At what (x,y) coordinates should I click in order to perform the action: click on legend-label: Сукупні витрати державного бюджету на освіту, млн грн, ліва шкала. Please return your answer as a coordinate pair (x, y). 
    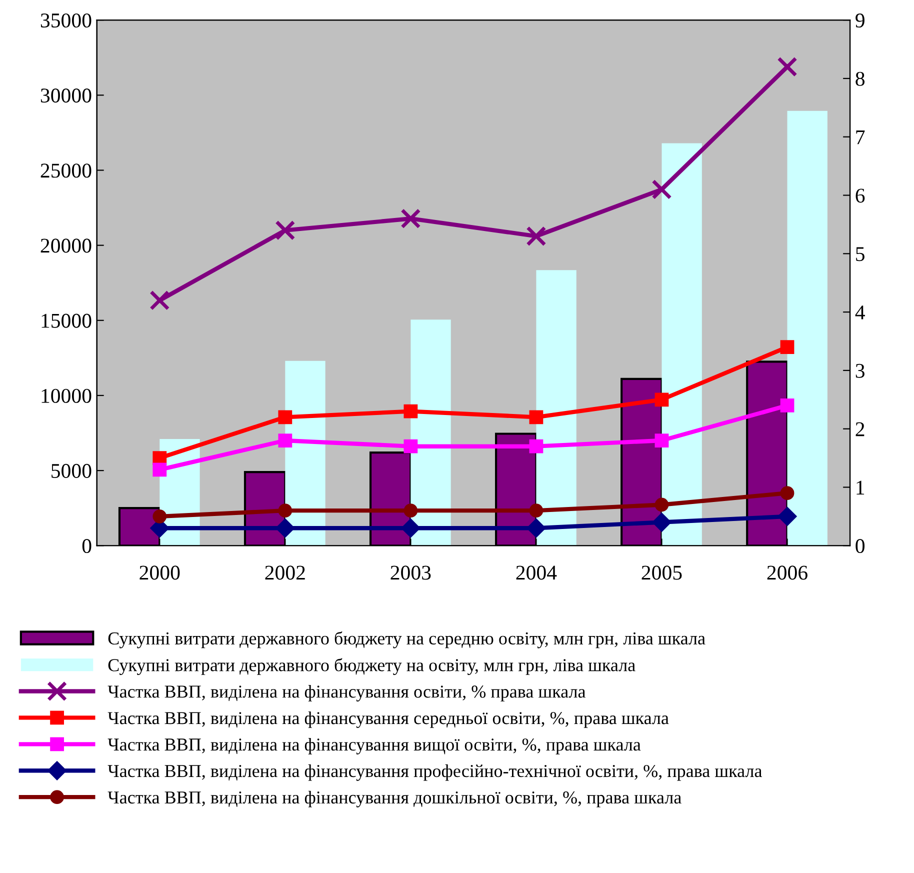
    Looking at the image, I should click on (372, 666).